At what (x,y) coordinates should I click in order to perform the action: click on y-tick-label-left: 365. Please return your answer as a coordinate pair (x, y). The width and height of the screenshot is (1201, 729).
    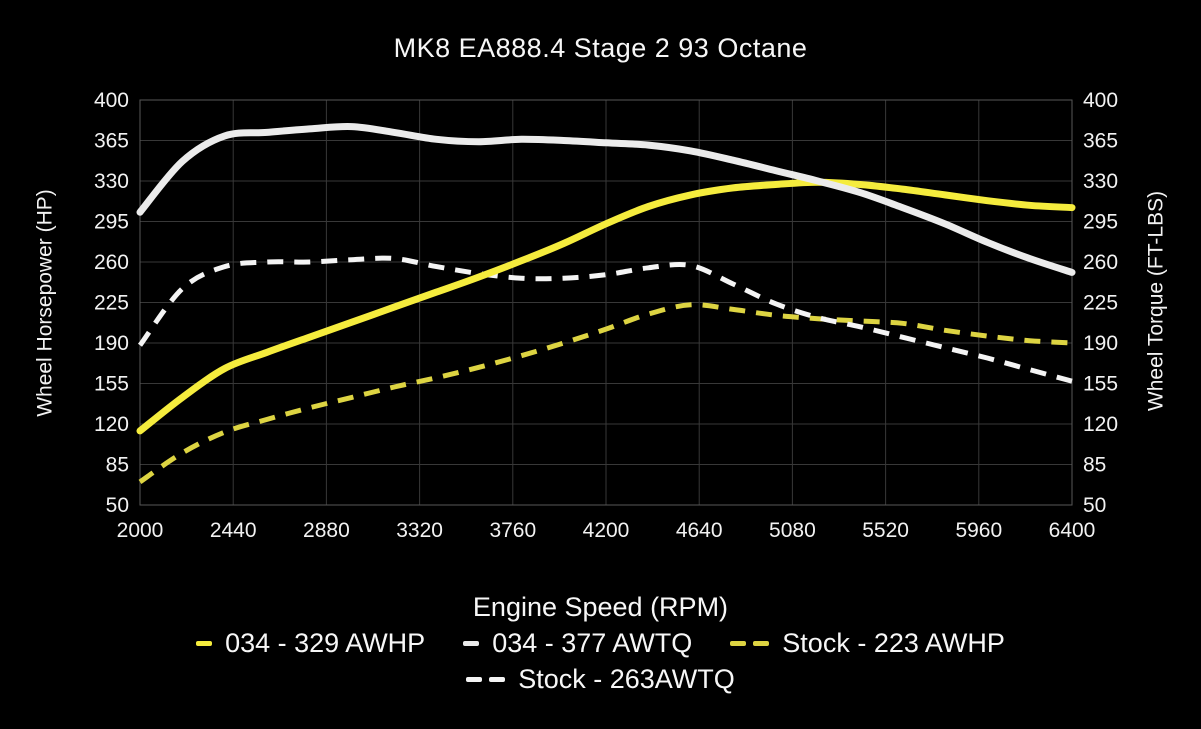
    Looking at the image, I should click on (111, 141).